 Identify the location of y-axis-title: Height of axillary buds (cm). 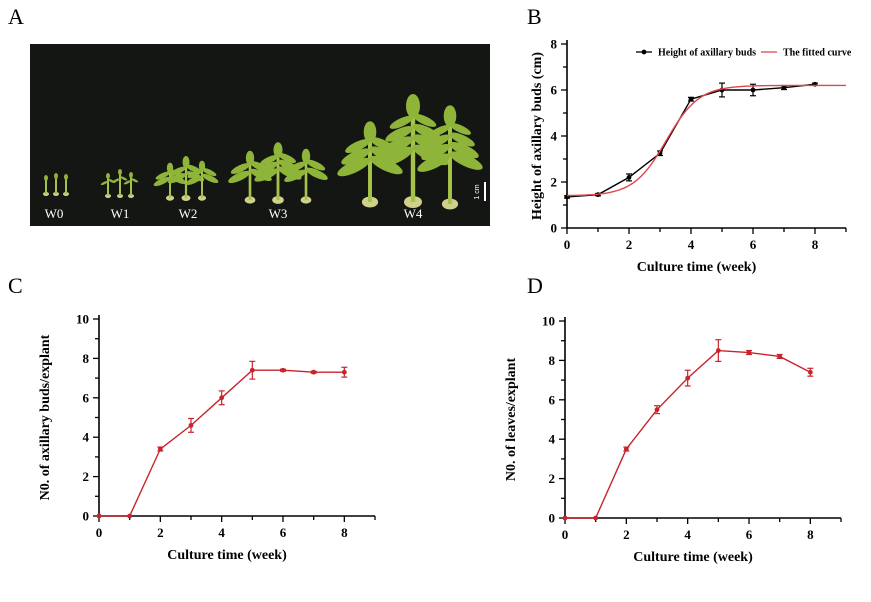
(537, 136).